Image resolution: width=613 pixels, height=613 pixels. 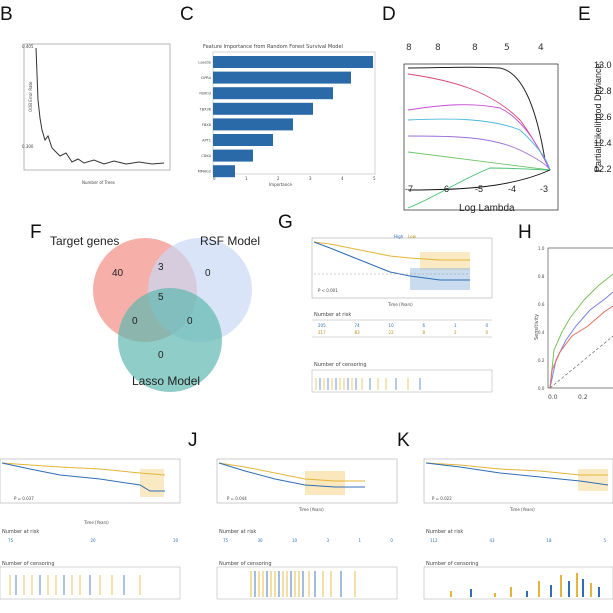 I want to click on panel-label-g: G, so click(x=285, y=222).